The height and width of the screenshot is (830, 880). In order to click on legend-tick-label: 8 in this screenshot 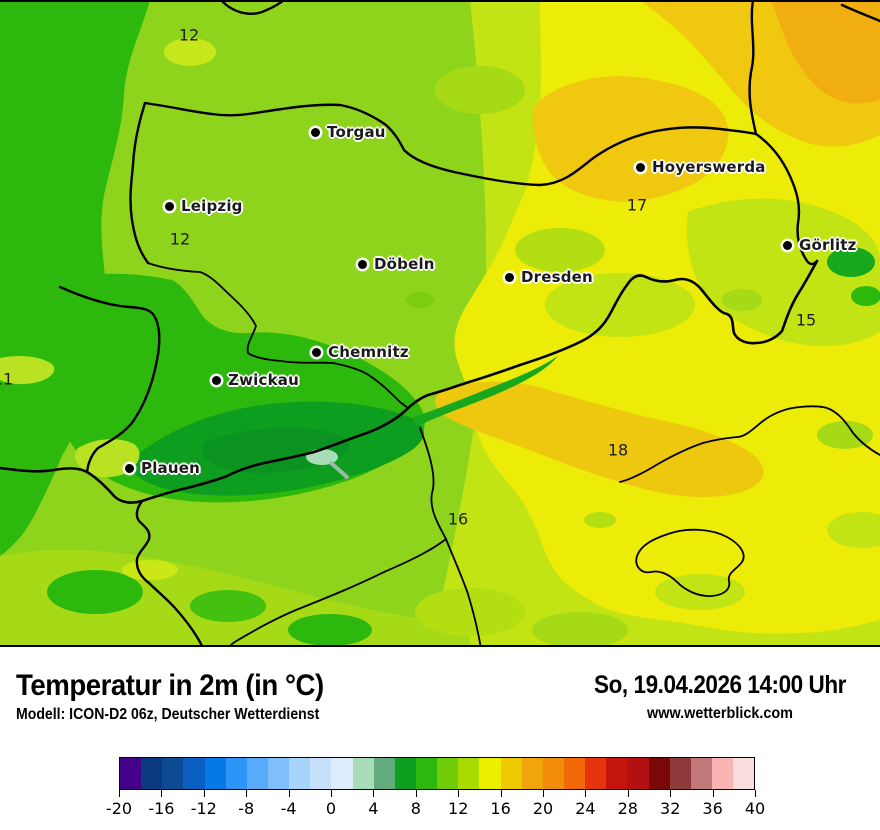, I will do `click(415, 808)`.